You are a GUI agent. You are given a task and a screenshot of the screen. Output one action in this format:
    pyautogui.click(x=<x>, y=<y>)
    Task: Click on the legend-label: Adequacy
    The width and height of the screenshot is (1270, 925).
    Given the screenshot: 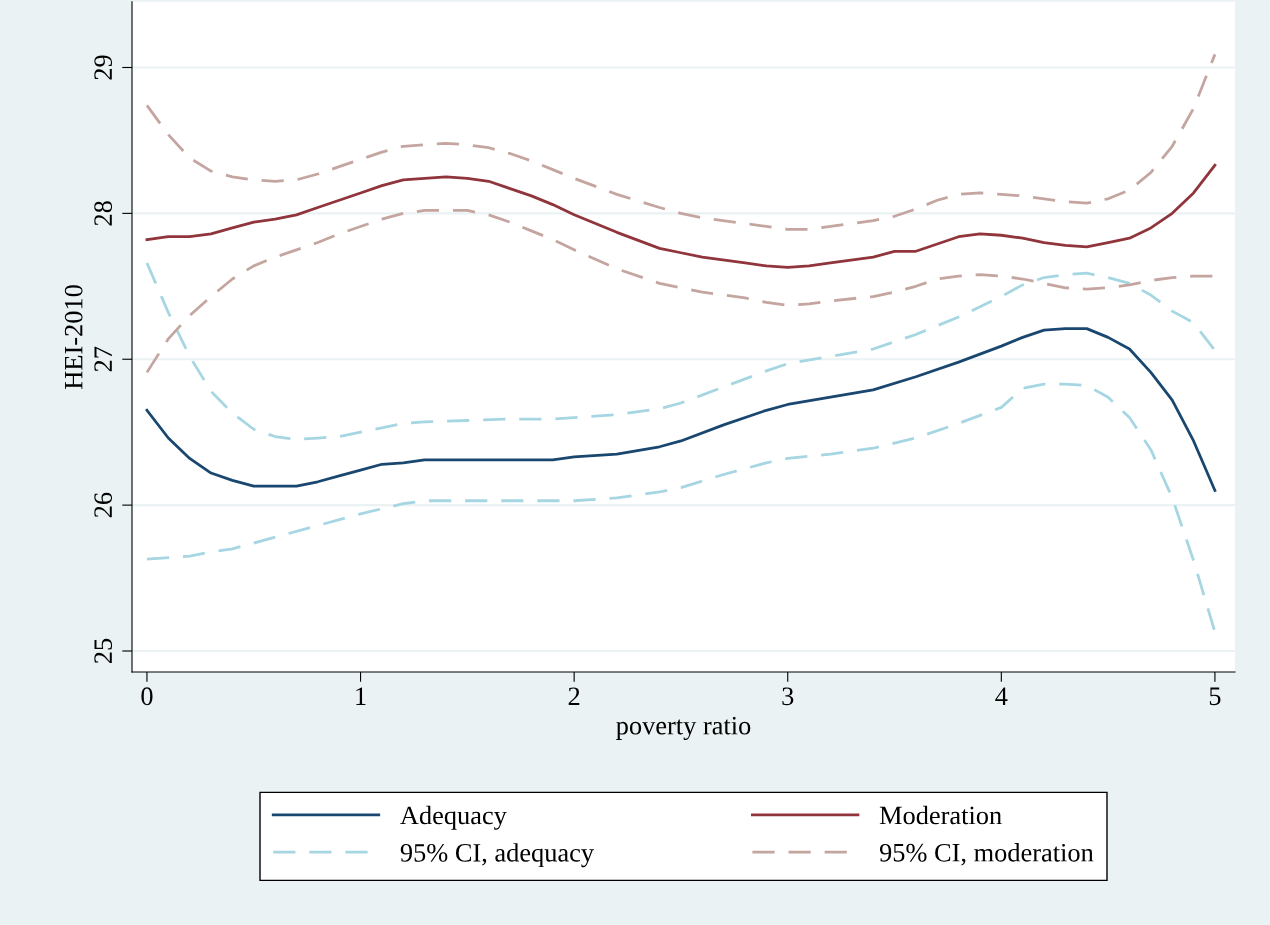 What is the action you would take?
    pyautogui.click(x=453, y=817)
    